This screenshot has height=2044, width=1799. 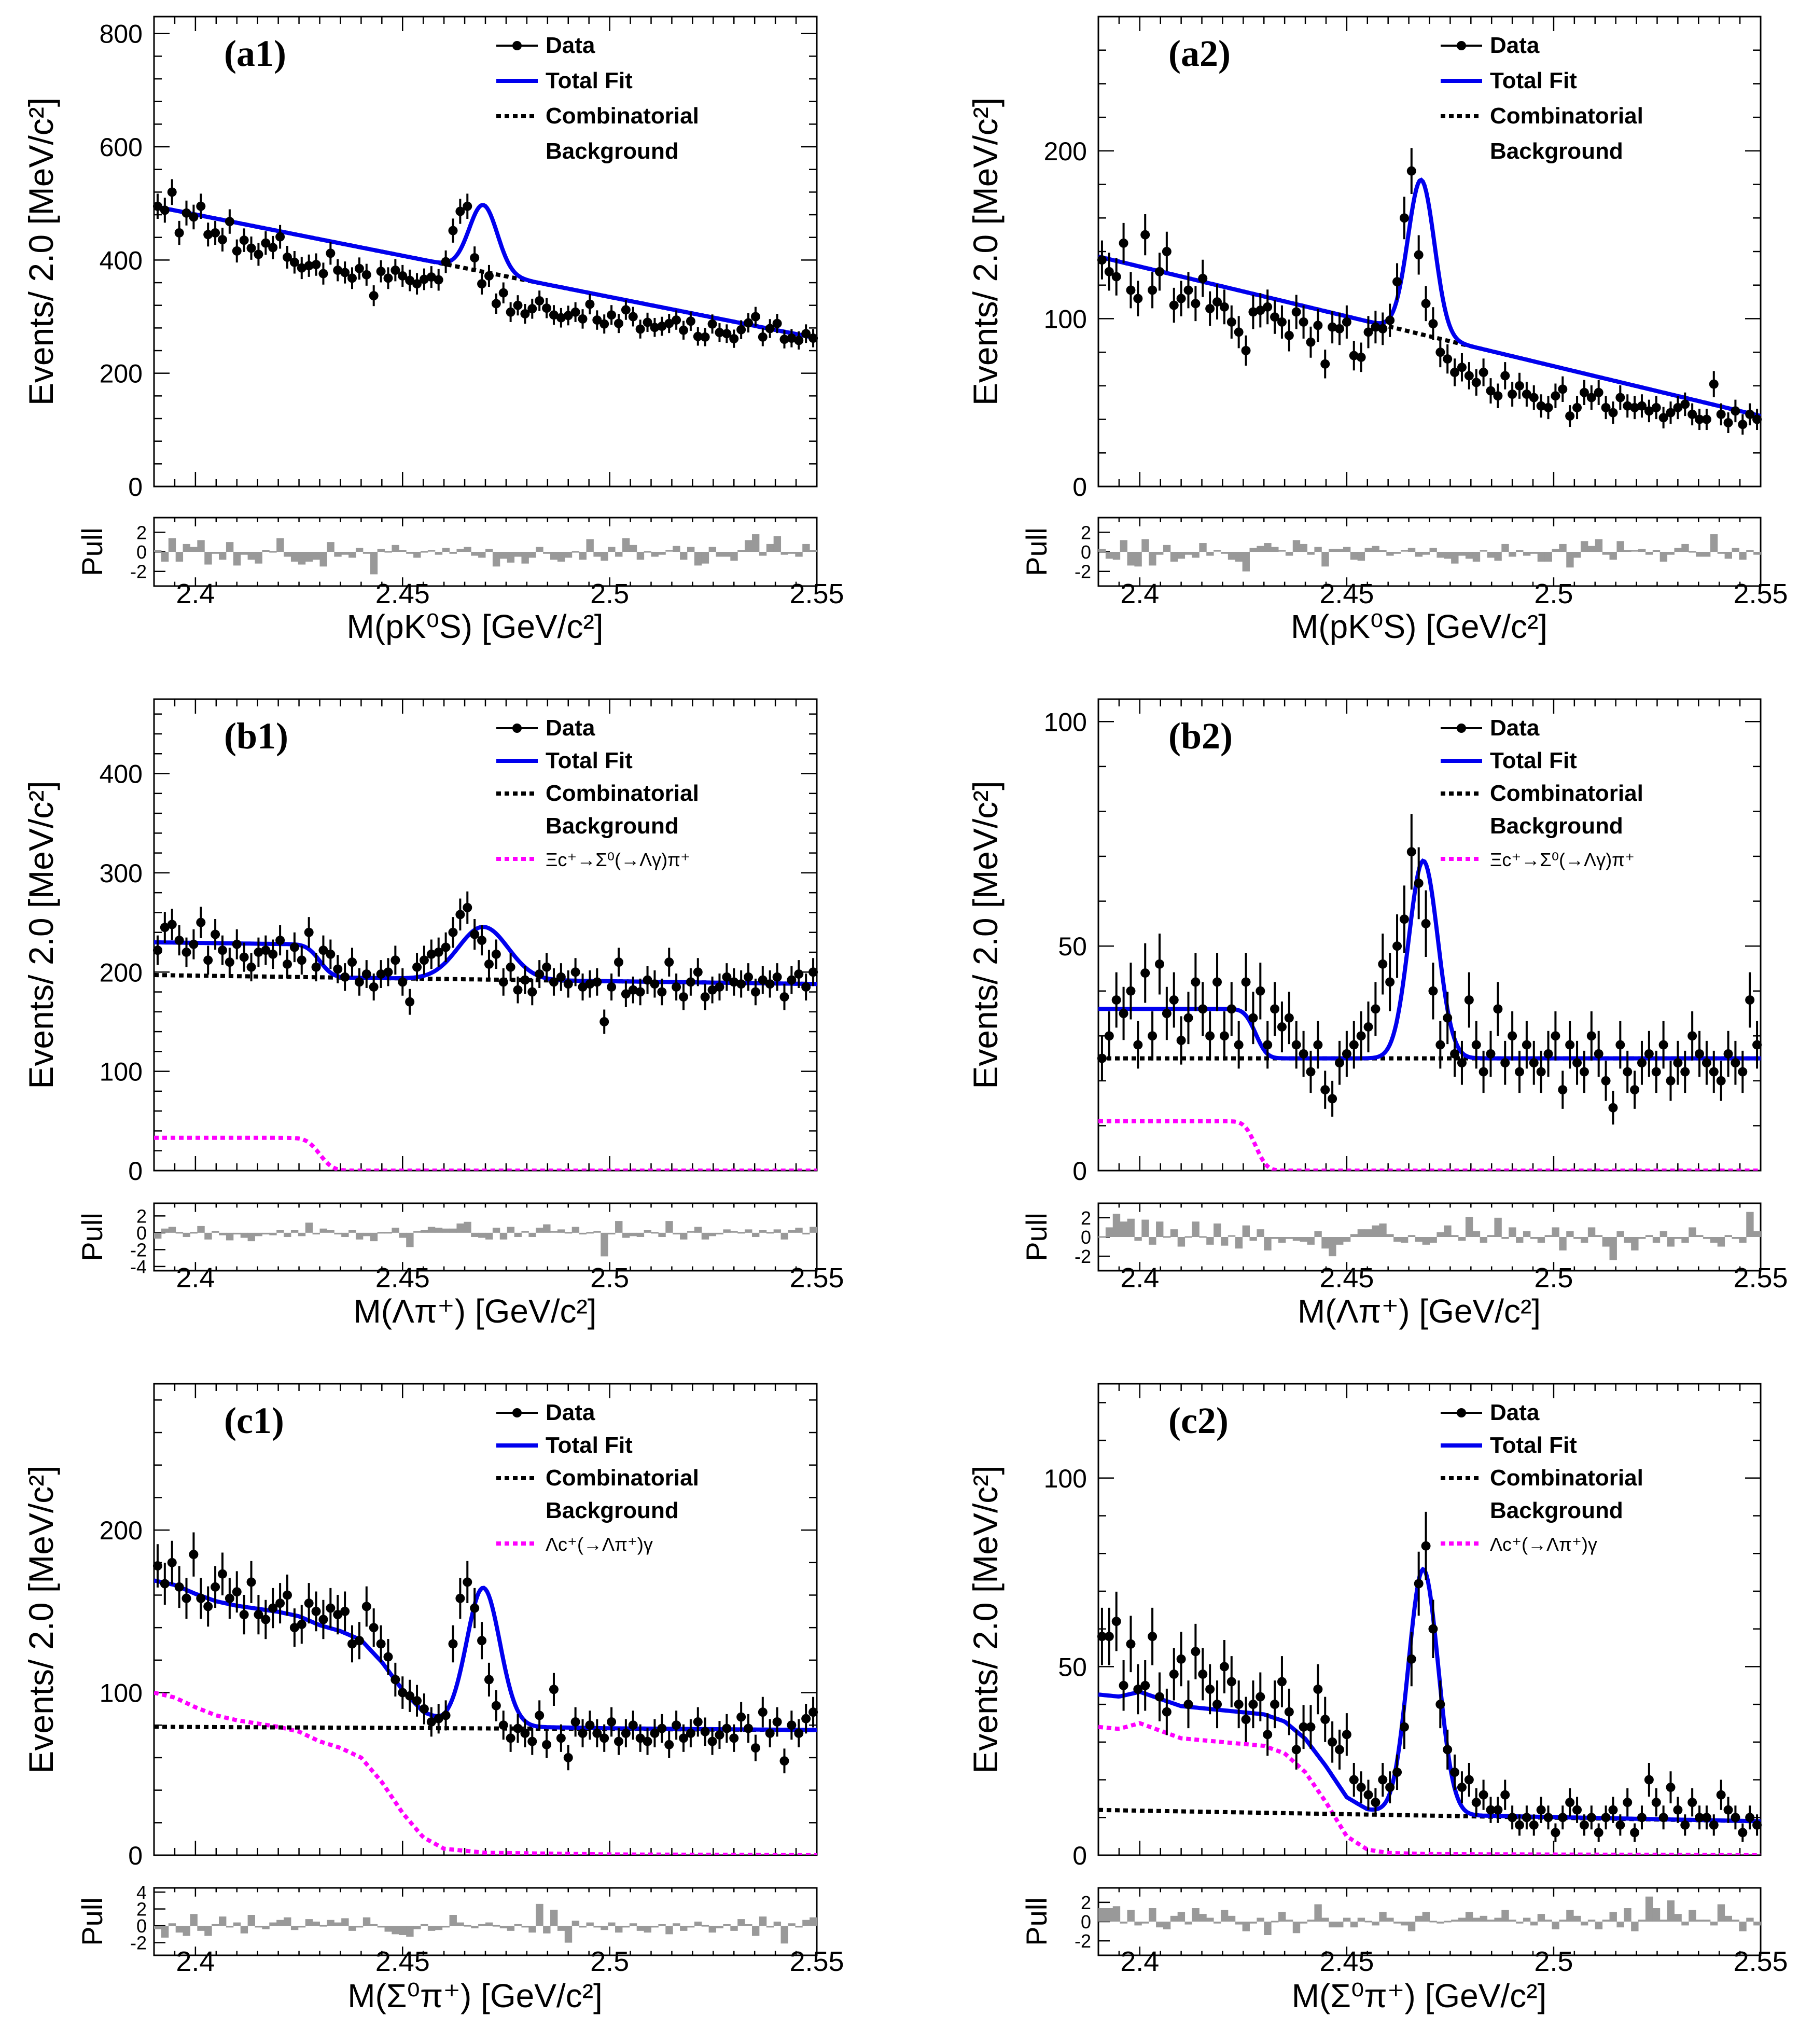 What do you see at coordinates (1461, 1412) in the screenshot?
I see `legend-data-marker` at bounding box center [1461, 1412].